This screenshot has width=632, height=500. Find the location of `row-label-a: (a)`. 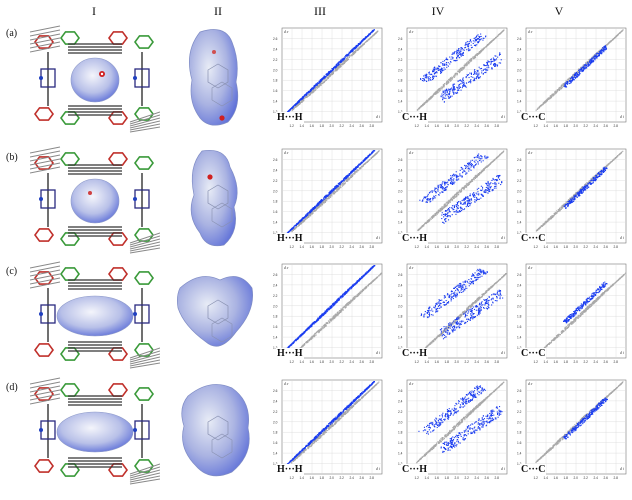

row-label-a: (a) is located at coordinates (12, 33).